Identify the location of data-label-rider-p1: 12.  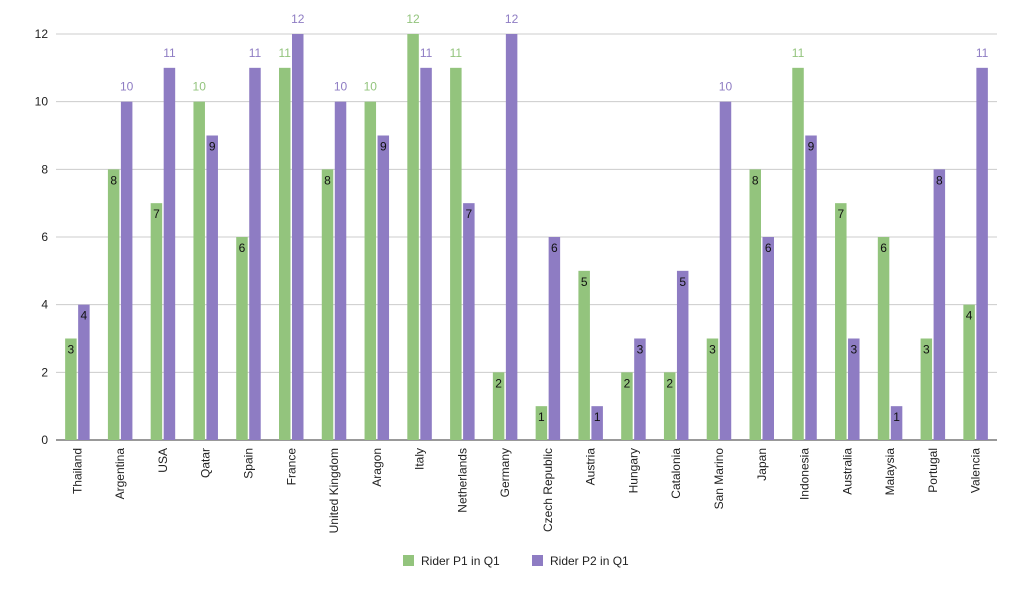
(413, 19).